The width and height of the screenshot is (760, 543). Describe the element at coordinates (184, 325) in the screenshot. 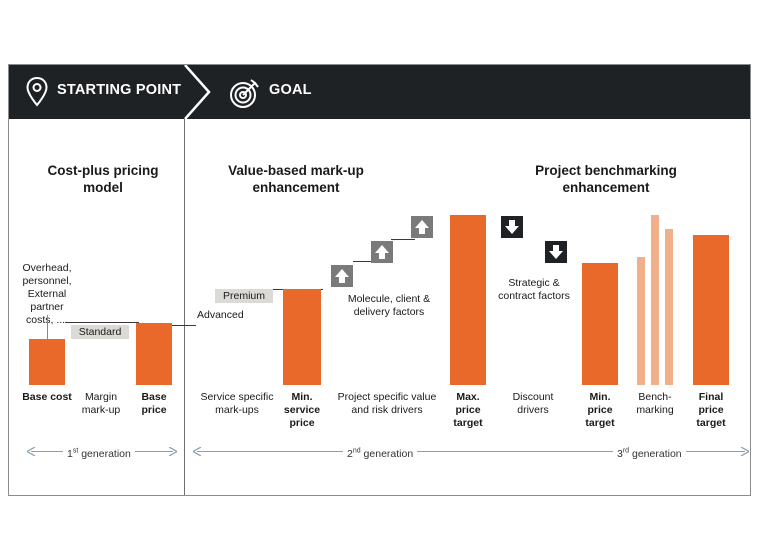

I see `base-price-line` at that location.